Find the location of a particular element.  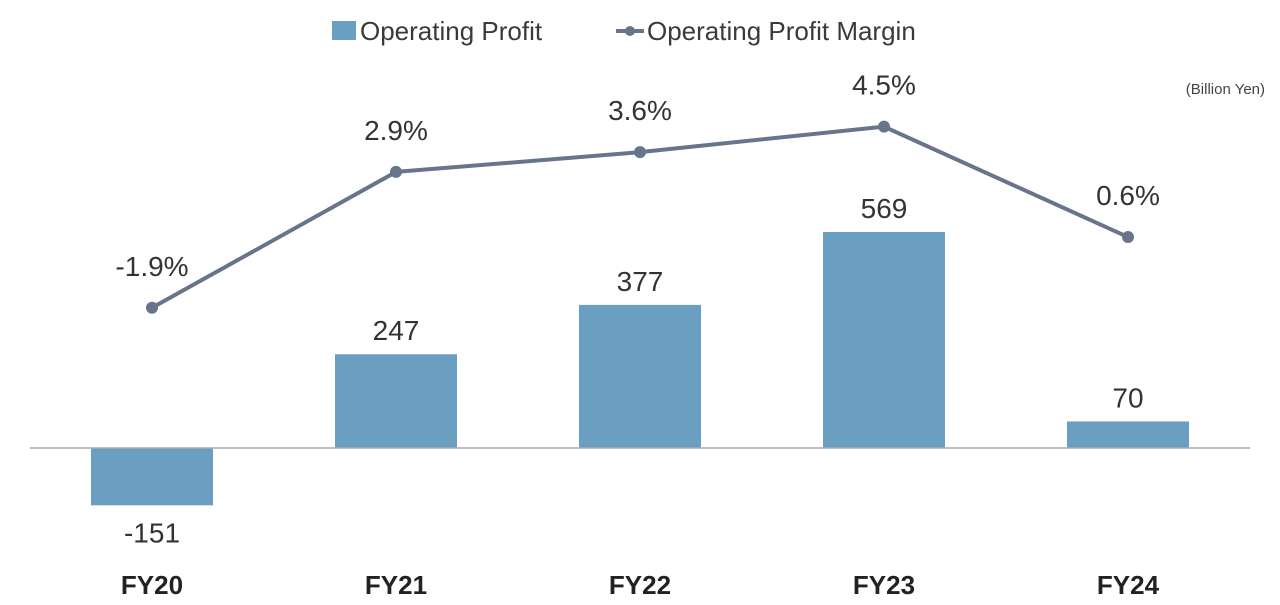

bar-value-label: 377 is located at coordinates (640, 281).